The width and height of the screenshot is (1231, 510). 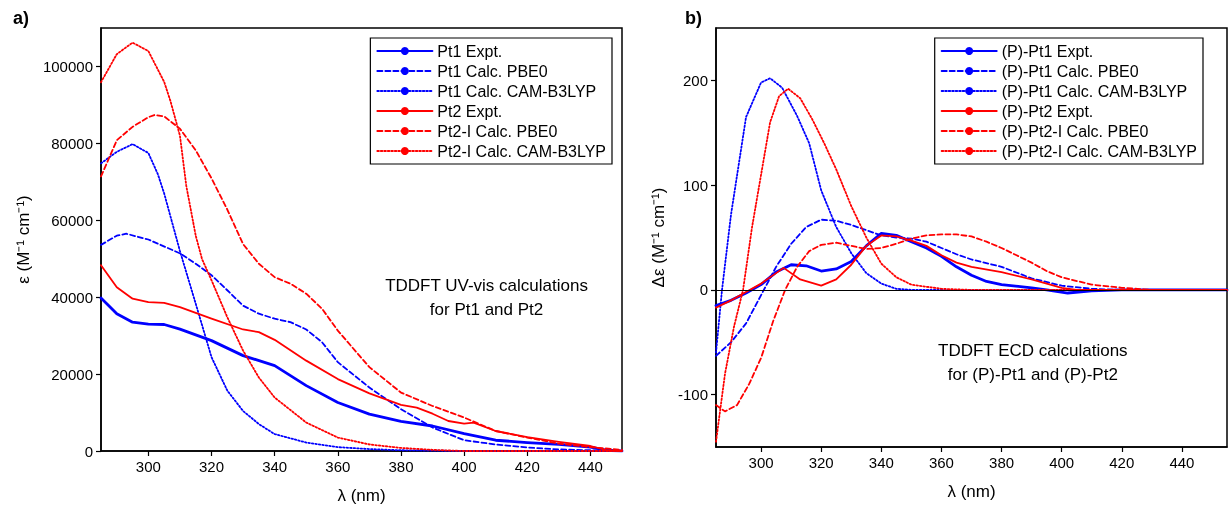 I want to click on annotation: TDDFT UV-vis calculations for Pt1 and Pt2, so click(x=486, y=297).